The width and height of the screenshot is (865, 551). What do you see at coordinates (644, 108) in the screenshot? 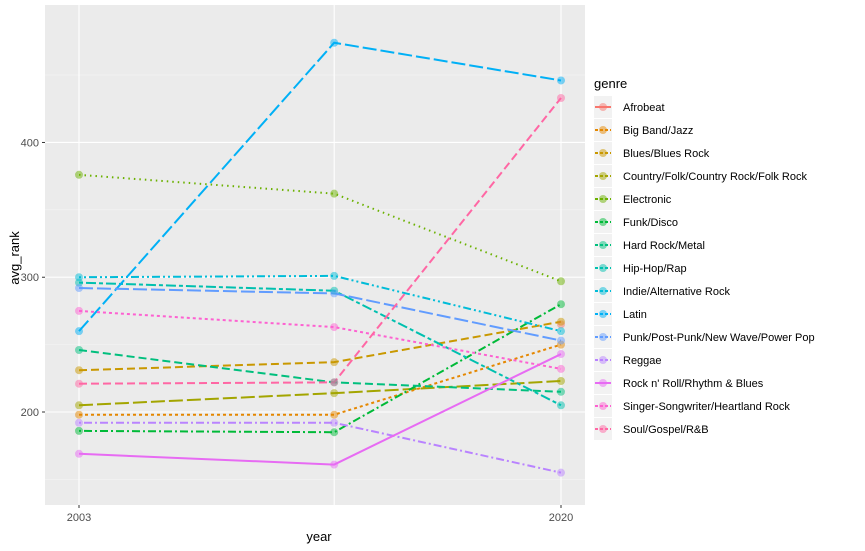
I see `legend-label: Afrobeat` at bounding box center [644, 108].